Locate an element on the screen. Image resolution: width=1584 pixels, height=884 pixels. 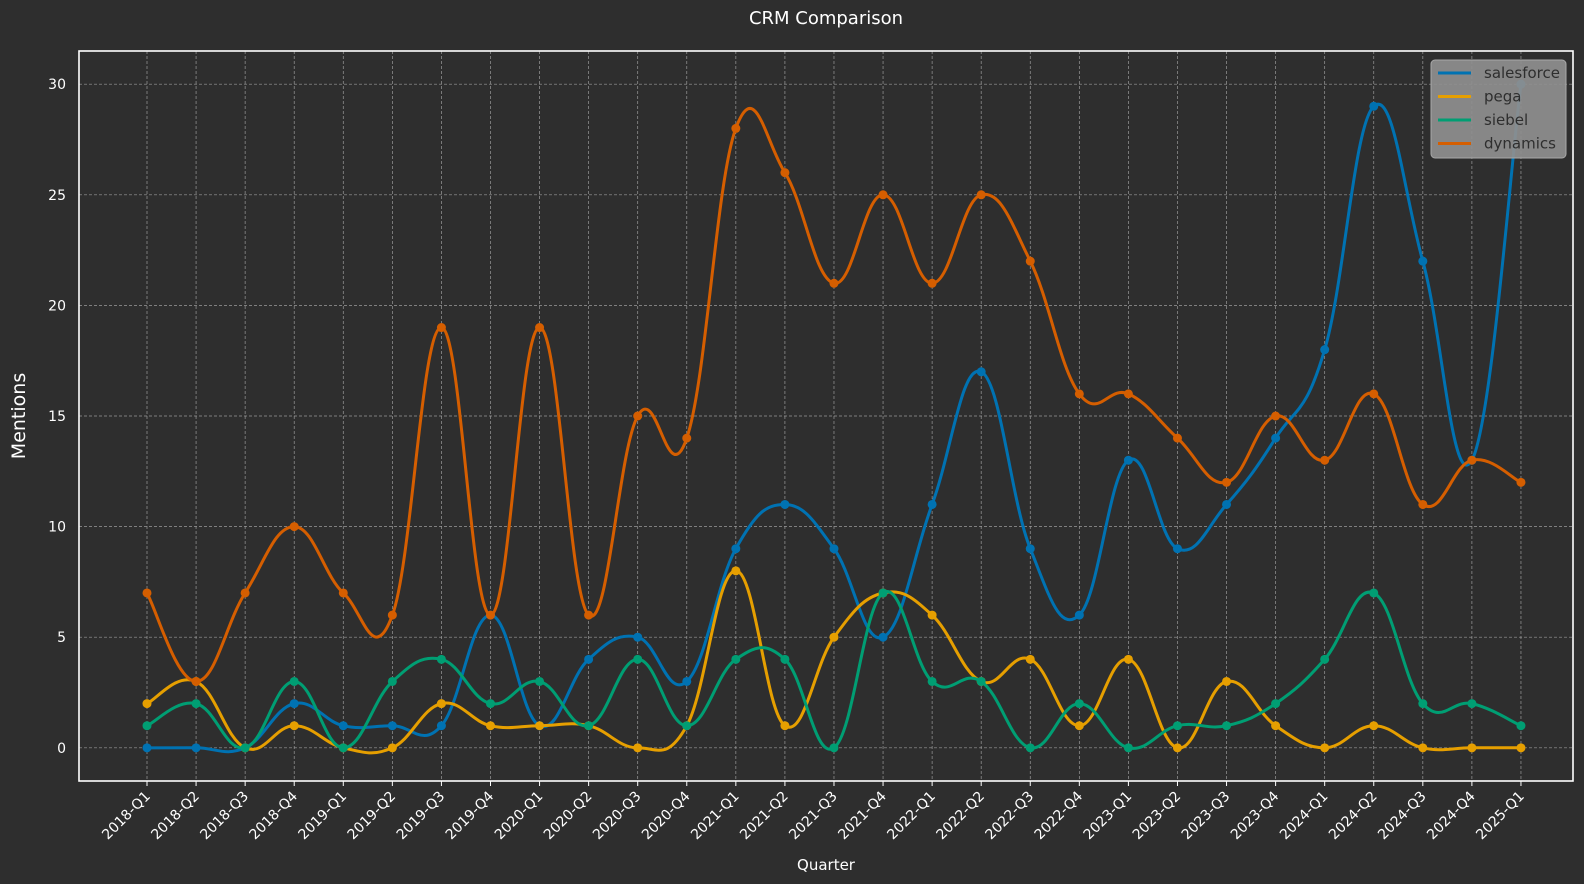
y-tick-label: 0 is located at coordinates (61, 749).